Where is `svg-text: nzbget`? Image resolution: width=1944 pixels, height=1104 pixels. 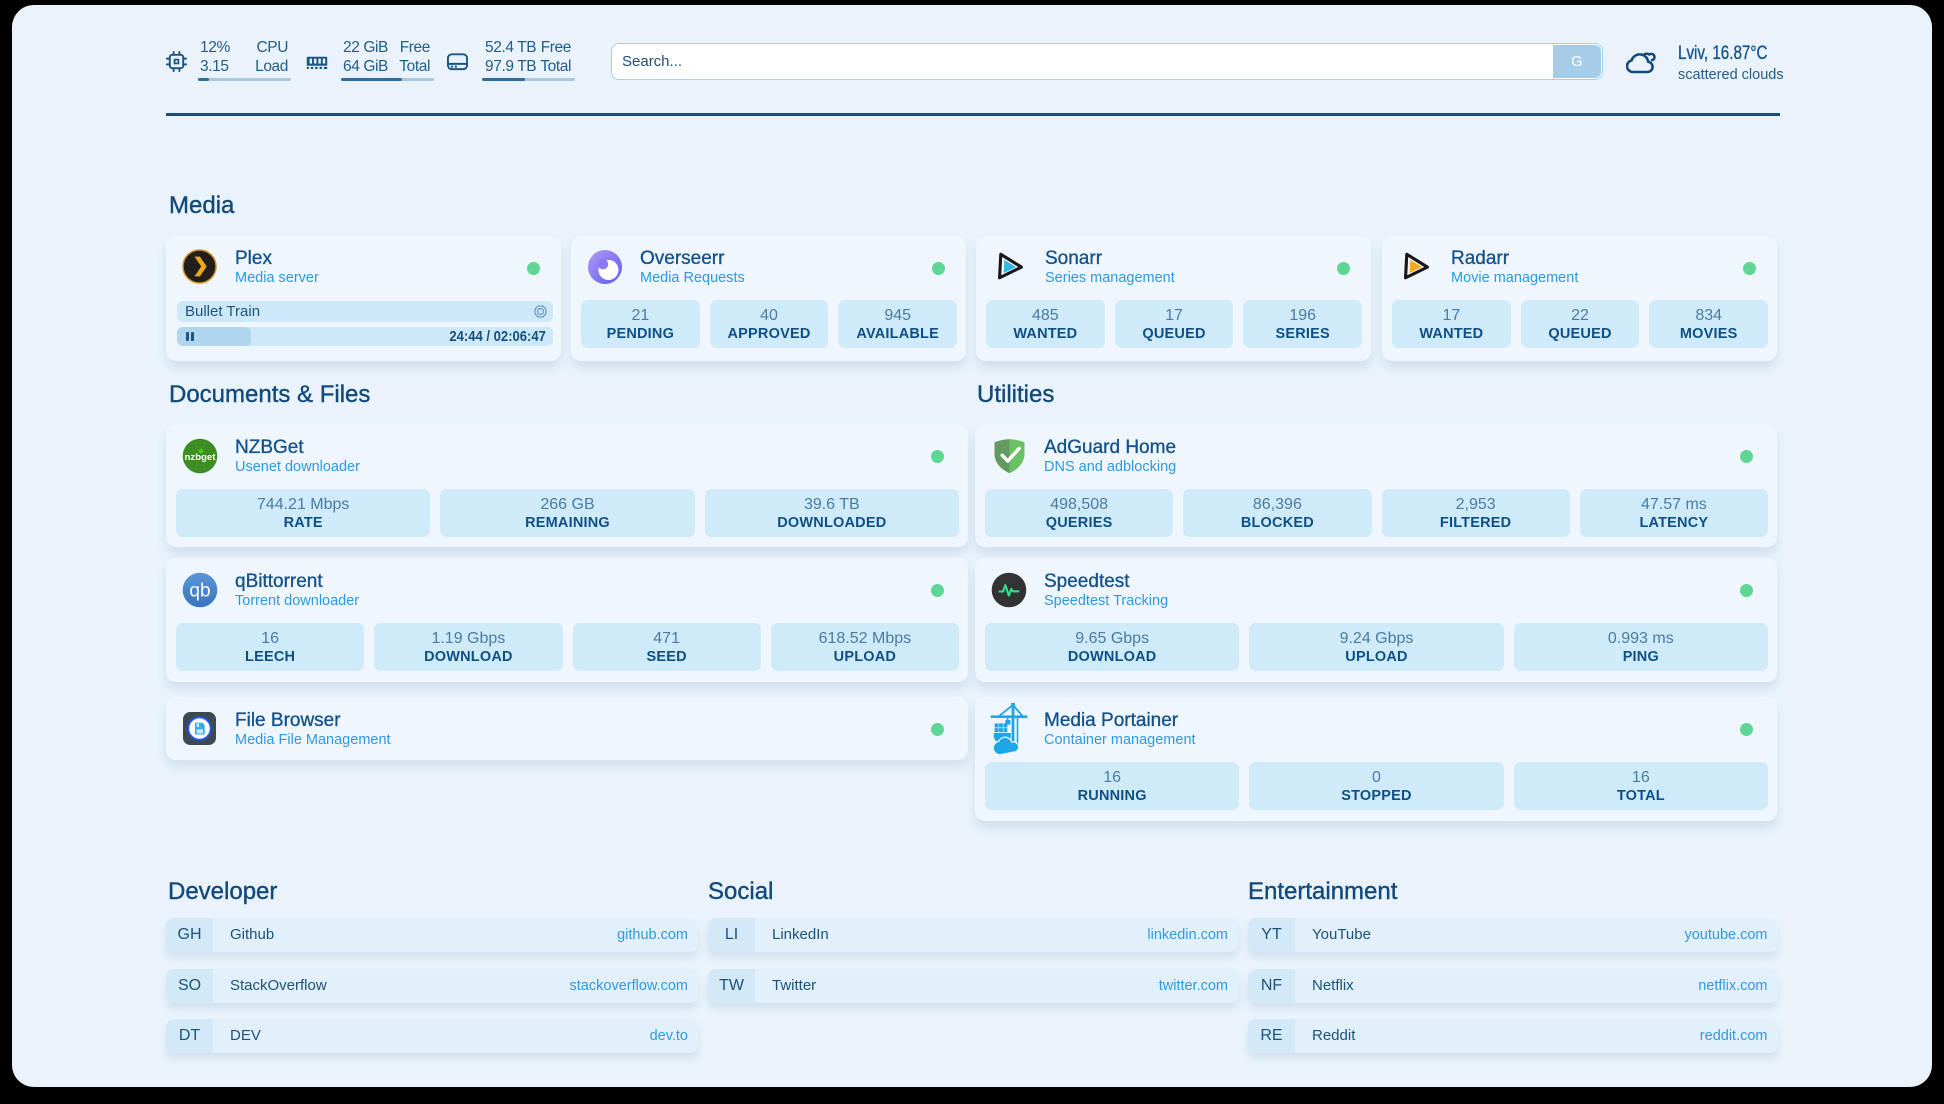
svg-text: nzbget is located at coordinates (201, 456).